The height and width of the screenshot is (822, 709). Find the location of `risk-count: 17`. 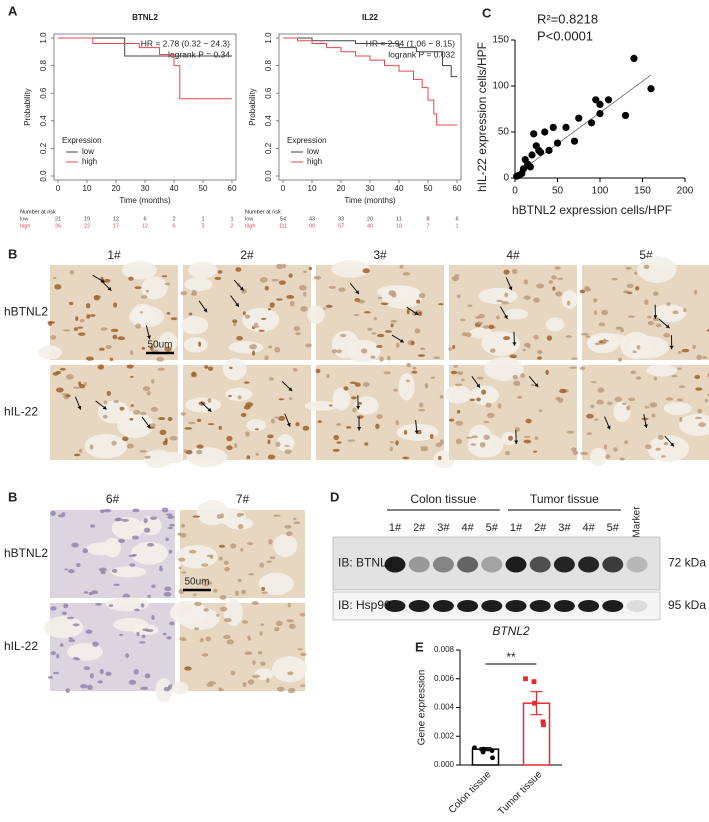

risk-count: 17 is located at coordinates (116, 226).